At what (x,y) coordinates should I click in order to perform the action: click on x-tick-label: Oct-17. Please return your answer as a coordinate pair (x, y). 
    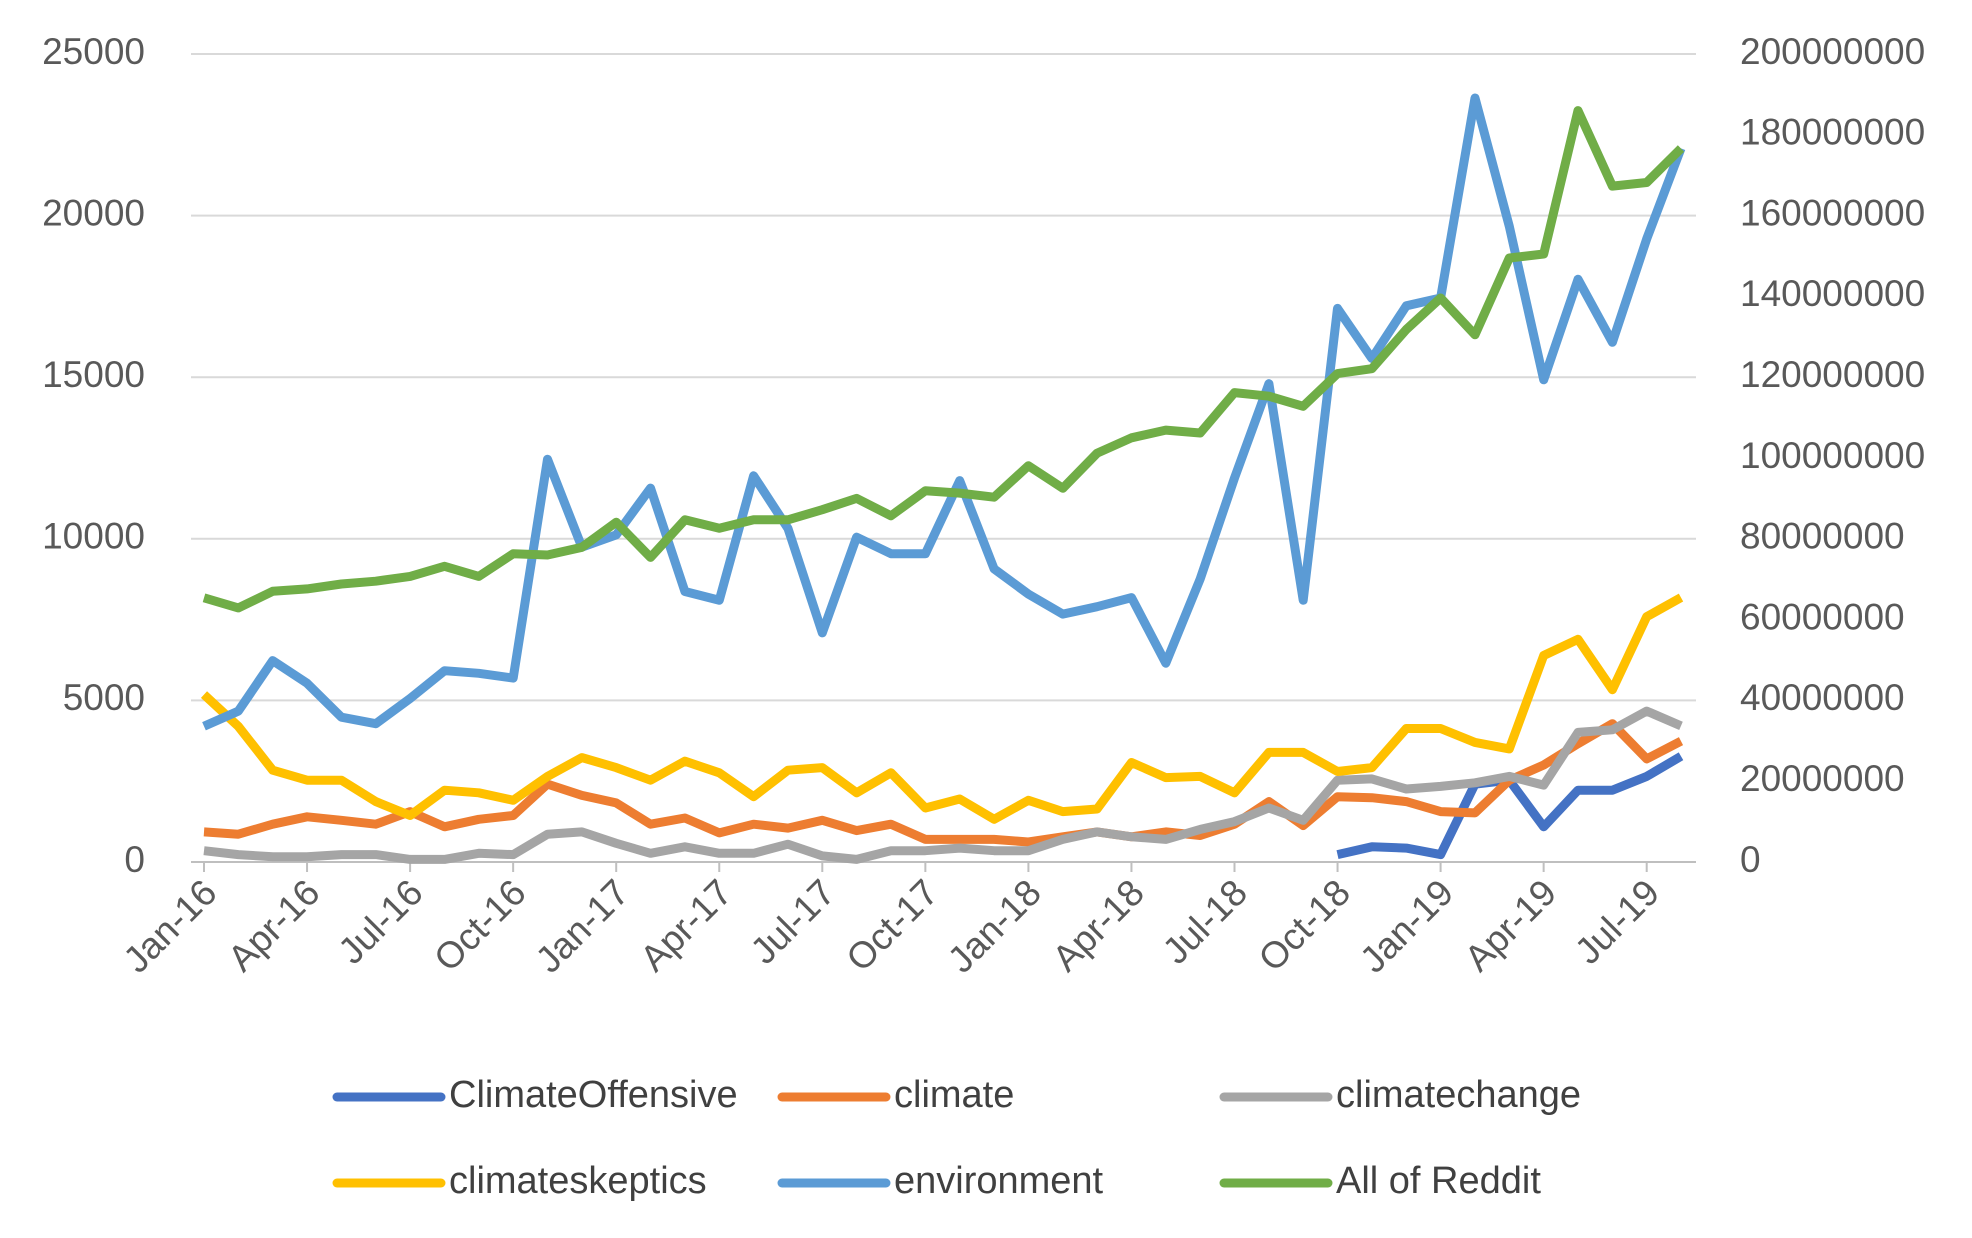
    Looking at the image, I should click on (892, 926).